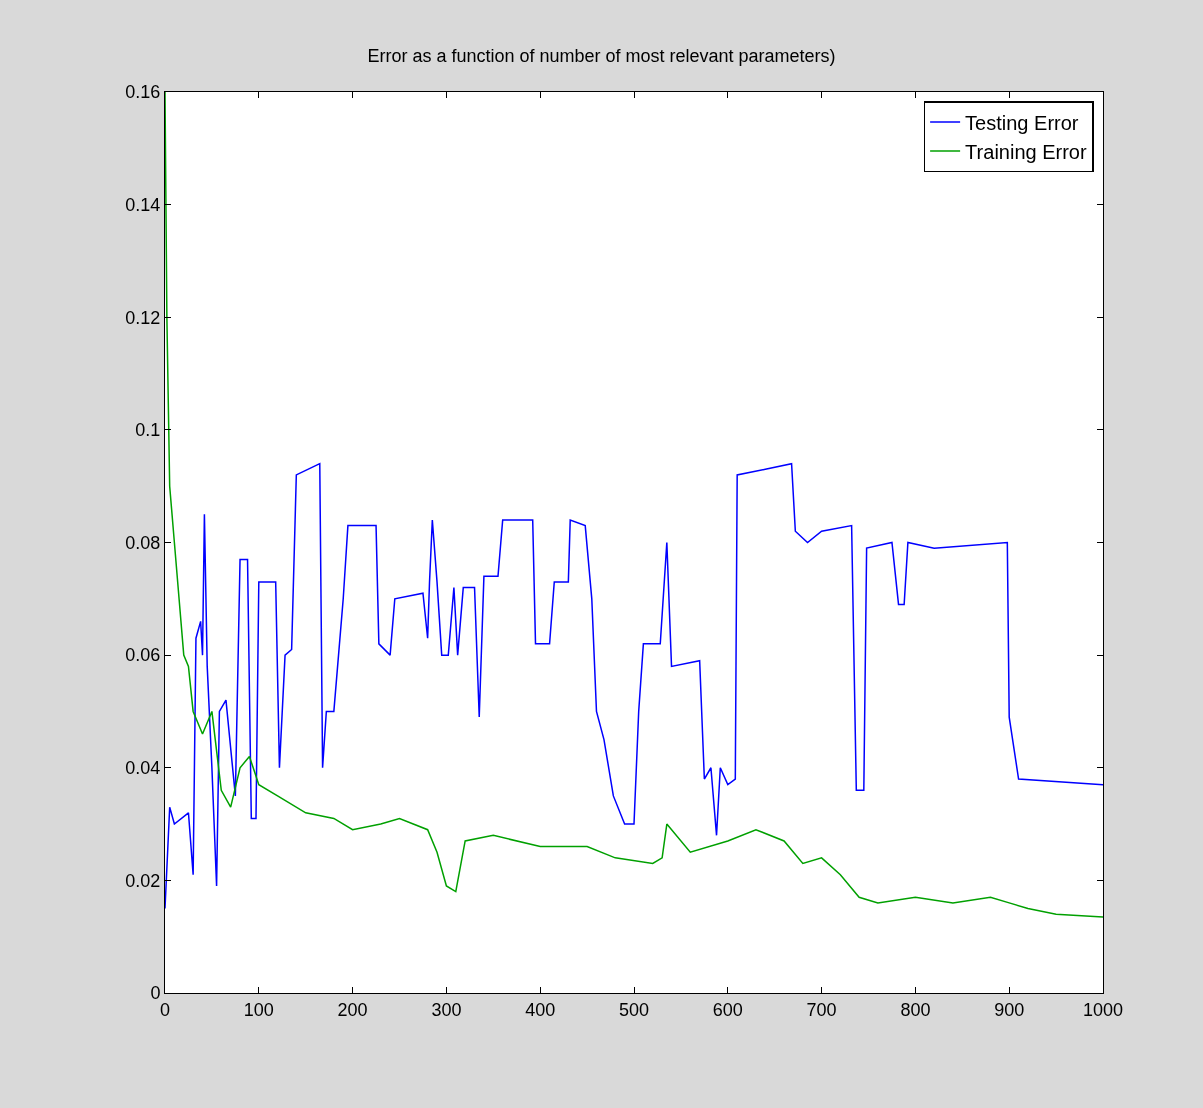  What do you see at coordinates (1026, 151) in the screenshot?
I see `legend-label: Training Error` at bounding box center [1026, 151].